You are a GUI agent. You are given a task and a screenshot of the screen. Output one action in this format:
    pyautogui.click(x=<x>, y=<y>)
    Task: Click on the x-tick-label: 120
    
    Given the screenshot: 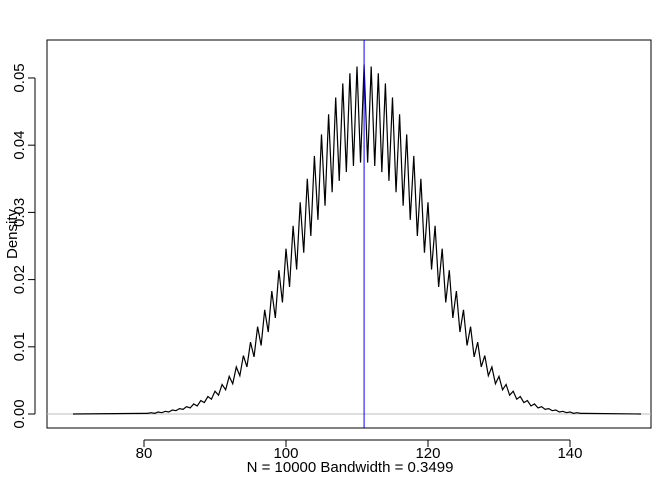 What is the action you would take?
    pyautogui.click(x=427, y=453)
    